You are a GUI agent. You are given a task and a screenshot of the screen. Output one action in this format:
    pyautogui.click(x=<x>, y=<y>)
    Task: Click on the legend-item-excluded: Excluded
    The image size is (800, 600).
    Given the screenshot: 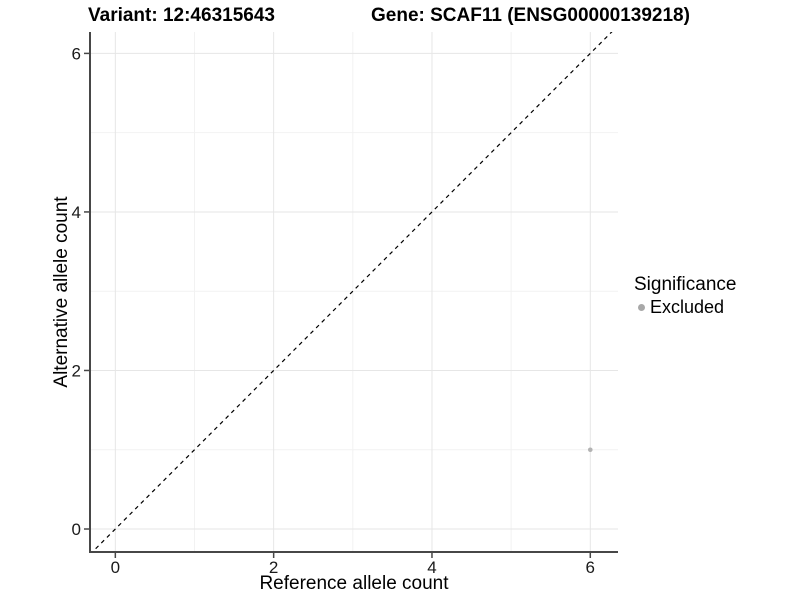 What is the action you would take?
    pyautogui.click(x=685, y=307)
    